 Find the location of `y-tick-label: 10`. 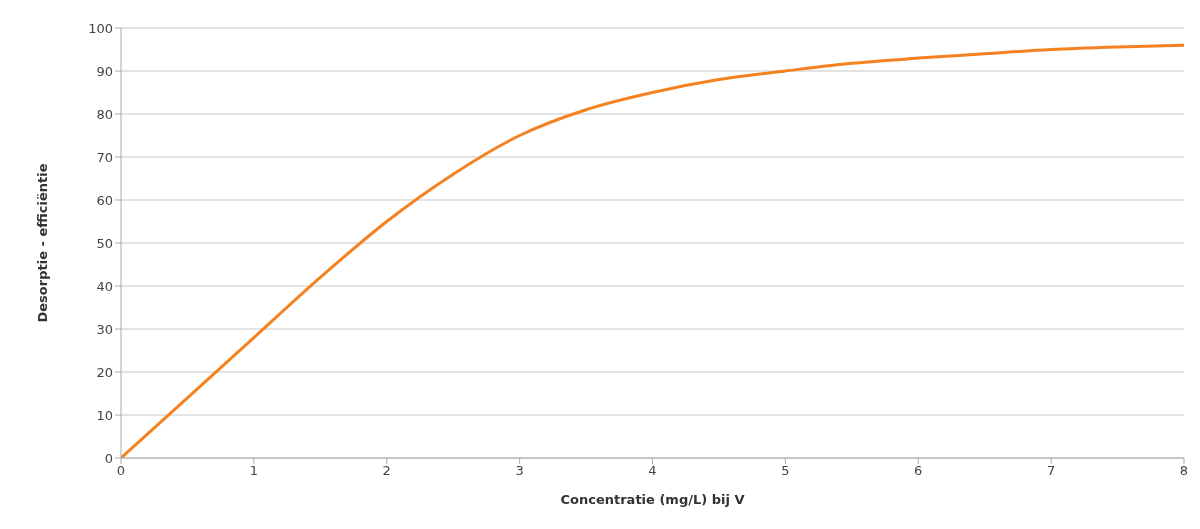

y-tick-label: 10 is located at coordinates (104, 415).